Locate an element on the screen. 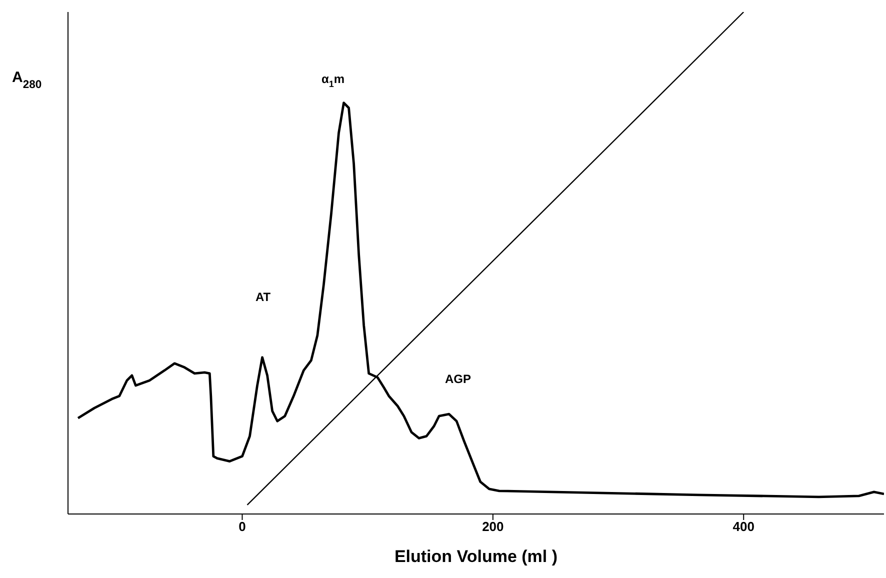 The width and height of the screenshot is (886, 578). x-tick-label: 400 is located at coordinates (743, 526).